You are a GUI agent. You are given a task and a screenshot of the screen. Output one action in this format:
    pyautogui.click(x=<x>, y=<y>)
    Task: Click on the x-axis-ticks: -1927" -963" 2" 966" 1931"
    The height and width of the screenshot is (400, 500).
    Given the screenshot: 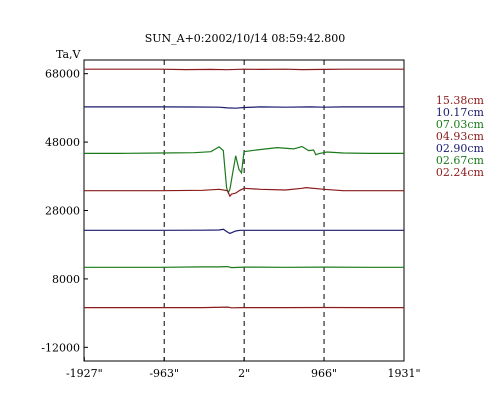 What is the action you would take?
    pyautogui.click(x=243, y=368)
    